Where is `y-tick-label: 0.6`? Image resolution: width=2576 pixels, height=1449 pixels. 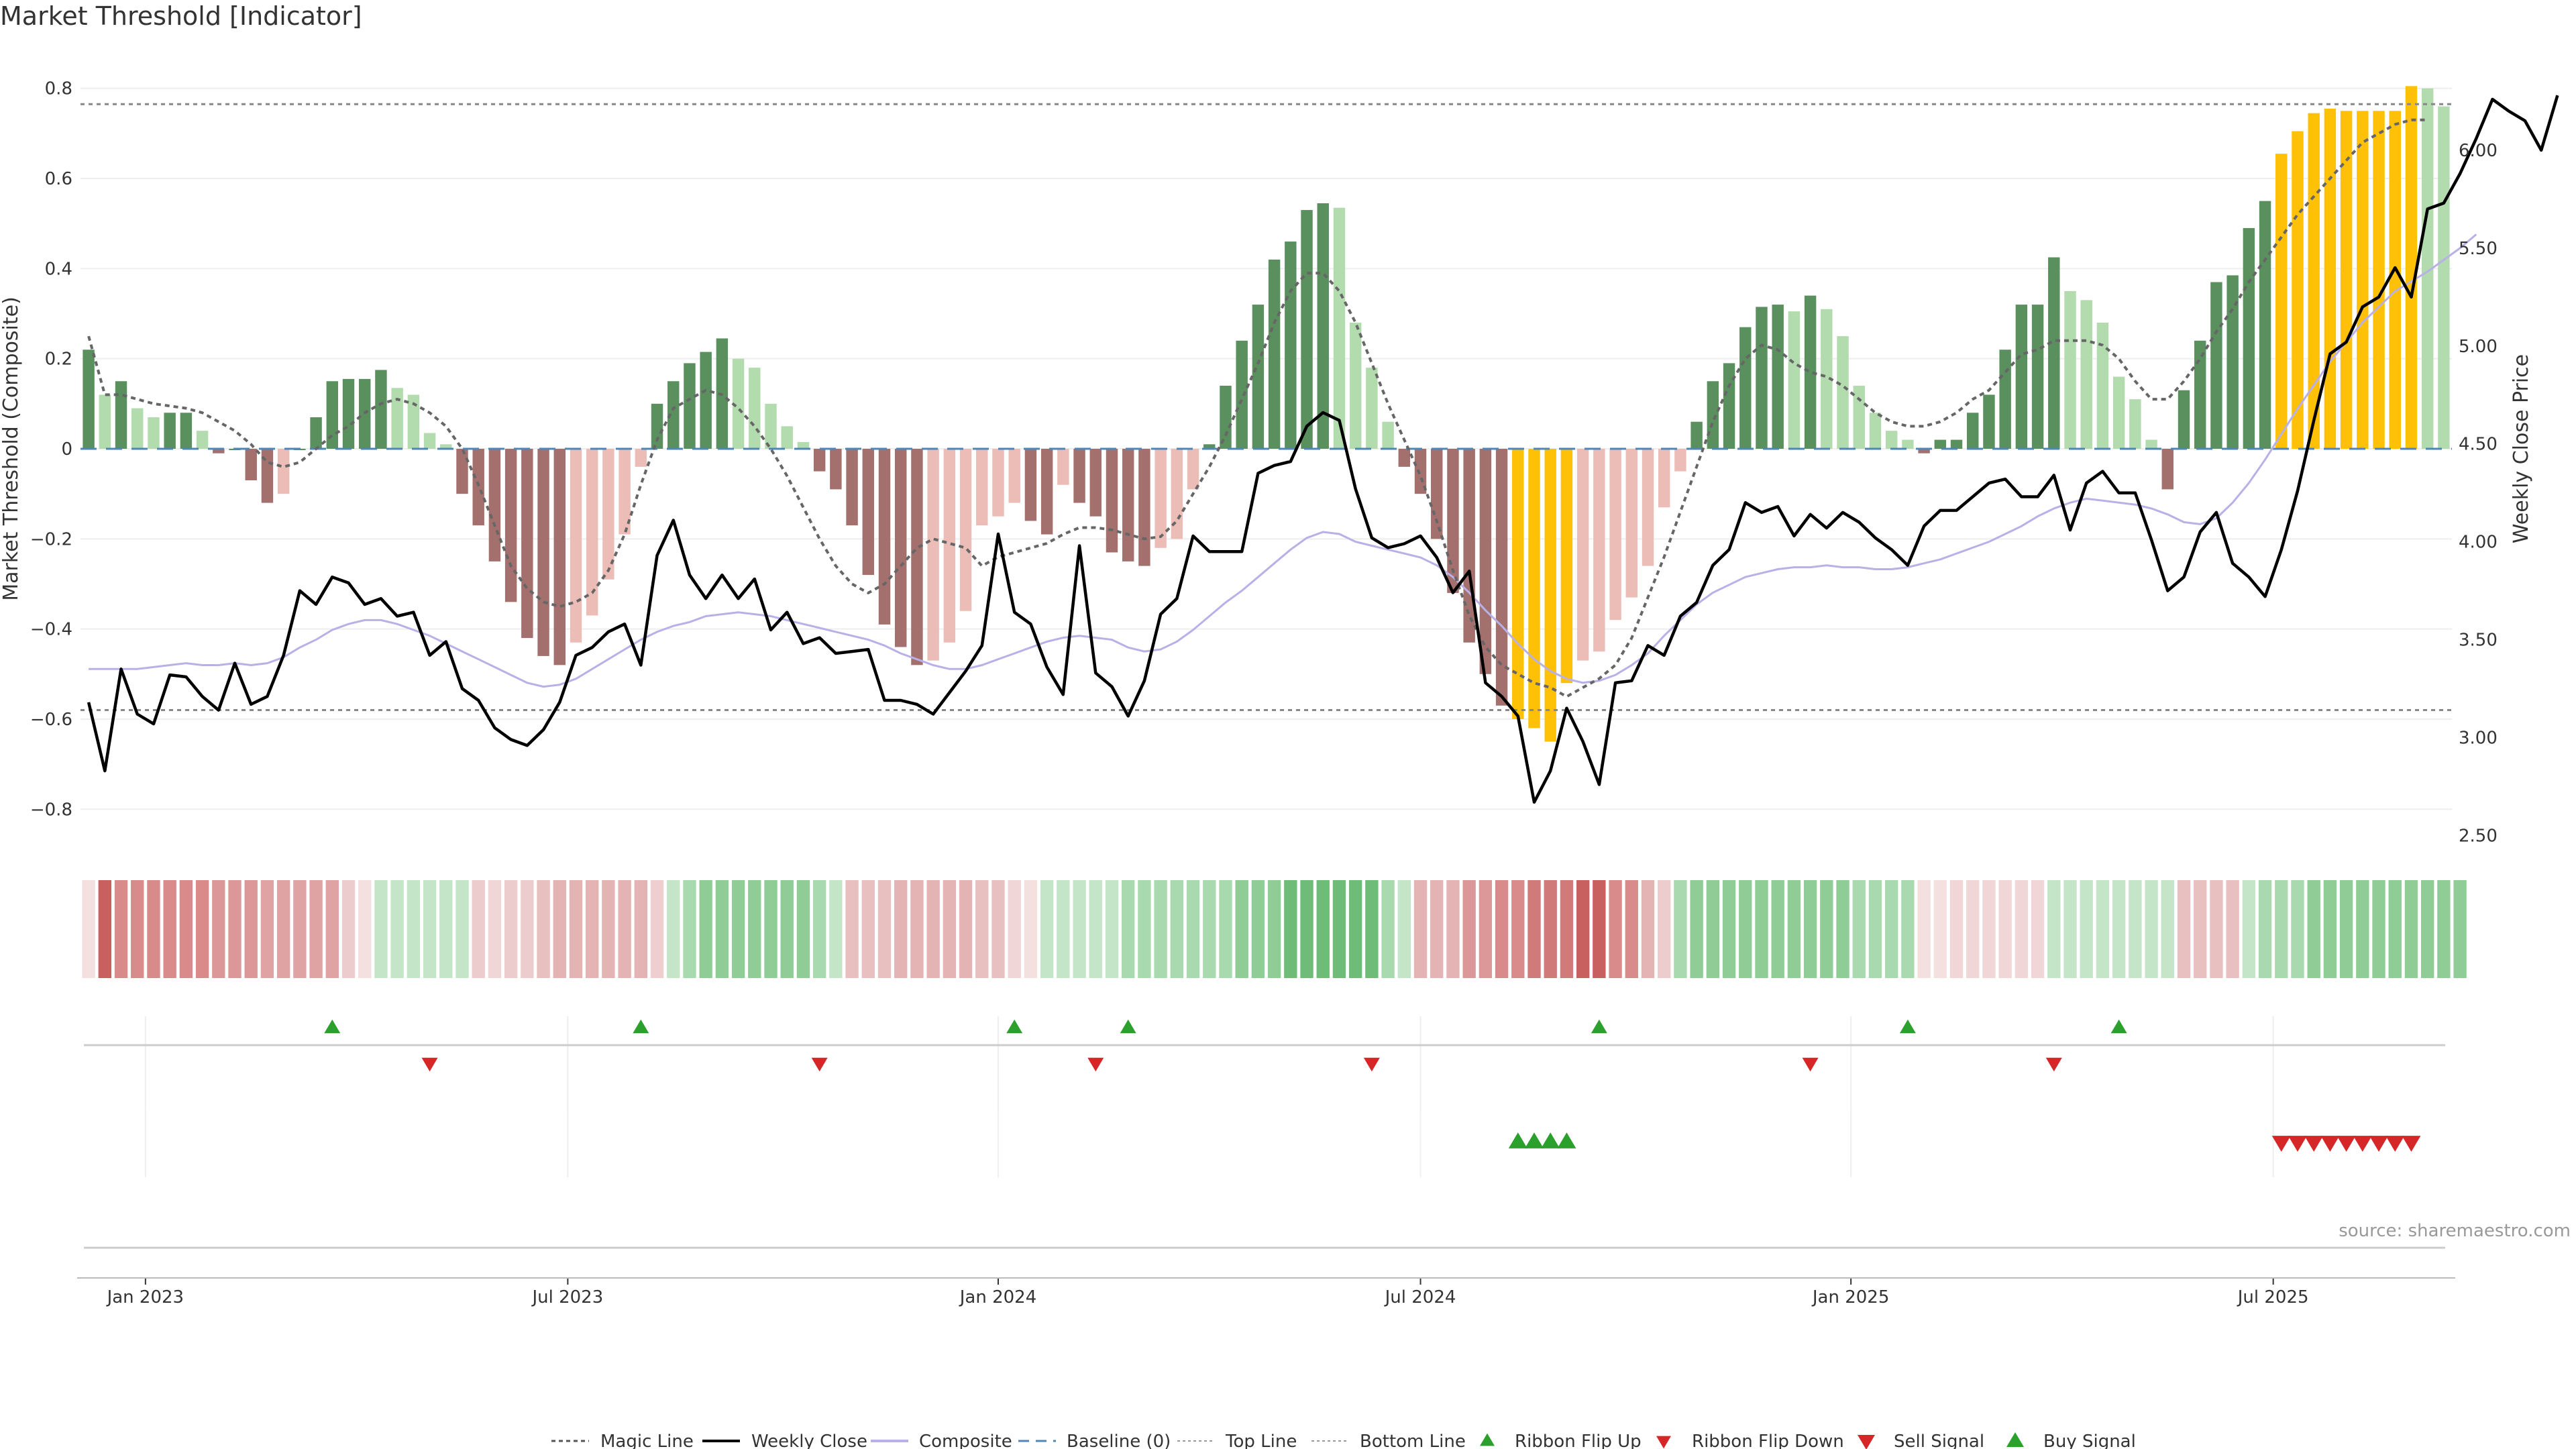
y-tick-label: 0.6 is located at coordinates (58, 179).